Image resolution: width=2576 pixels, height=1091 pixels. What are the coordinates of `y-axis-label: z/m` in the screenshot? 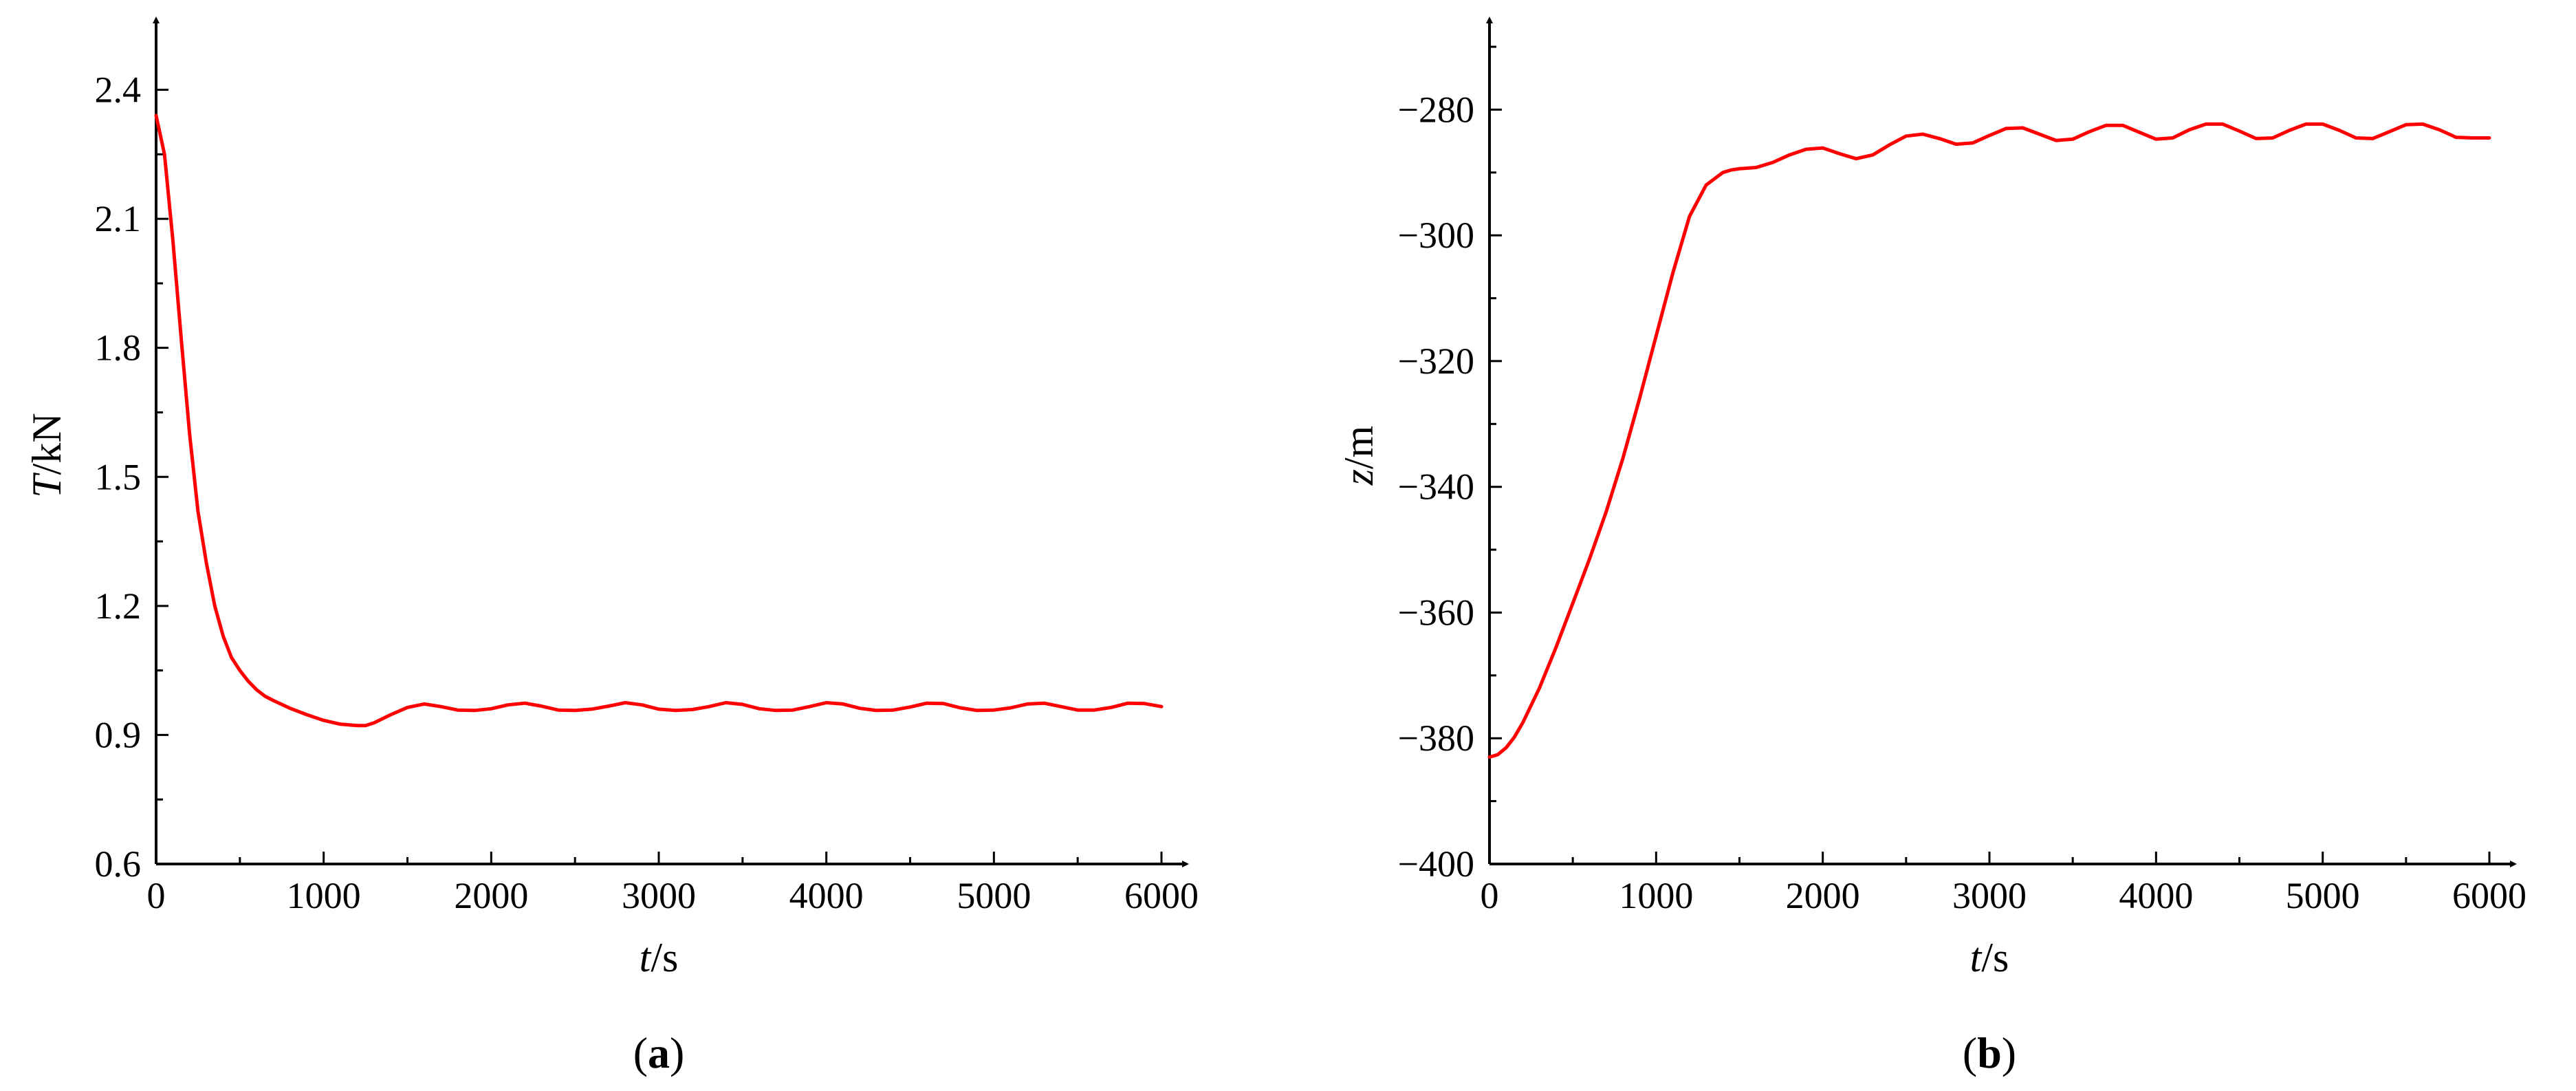 It's located at (1359, 456).